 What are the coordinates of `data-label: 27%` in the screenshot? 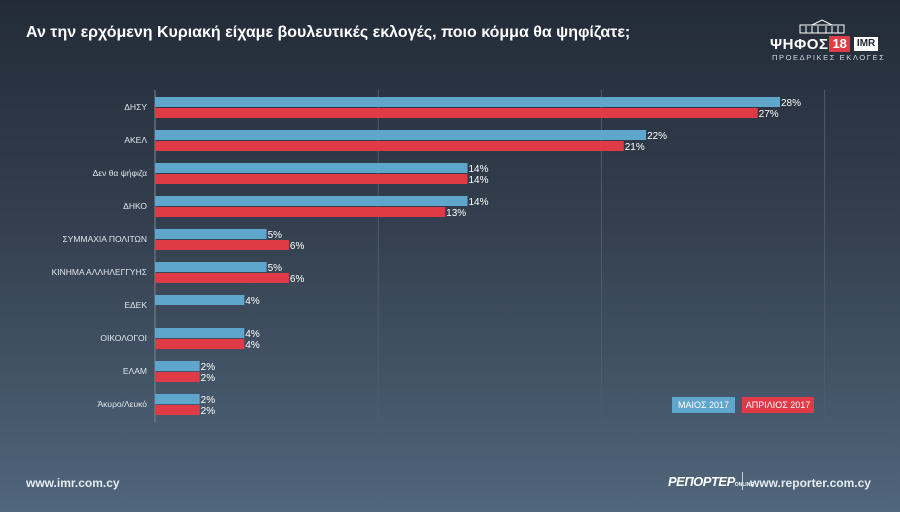 It's located at (769, 114).